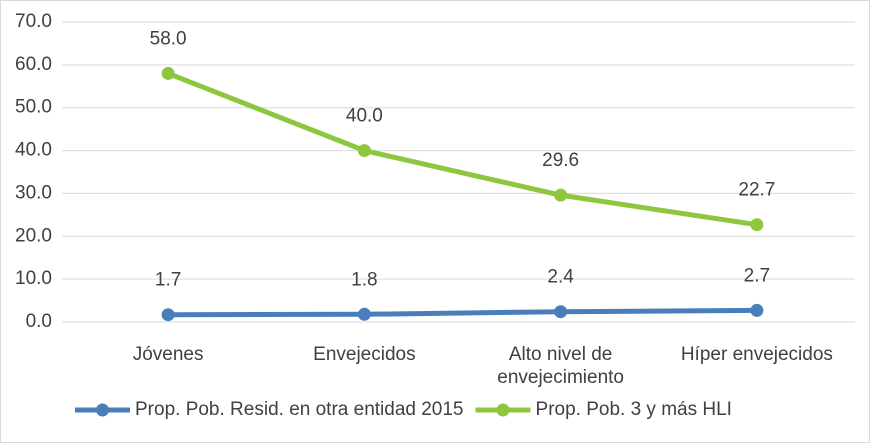  Describe the element at coordinates (634, 409) in the screenshot. I see `legend-label: Prop. Pob. 3 y más HLI` at that location.